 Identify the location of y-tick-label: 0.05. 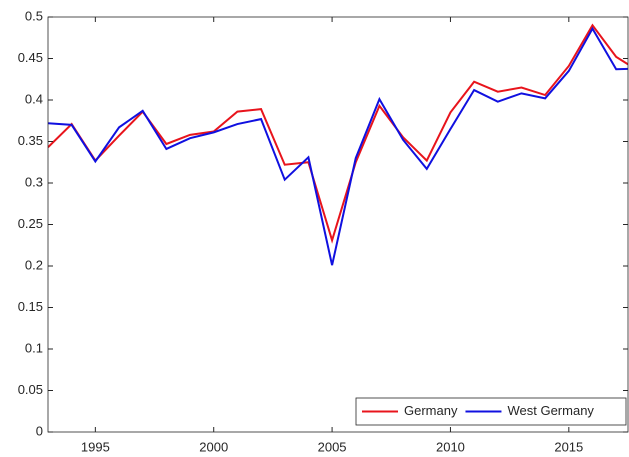
(30, 389).